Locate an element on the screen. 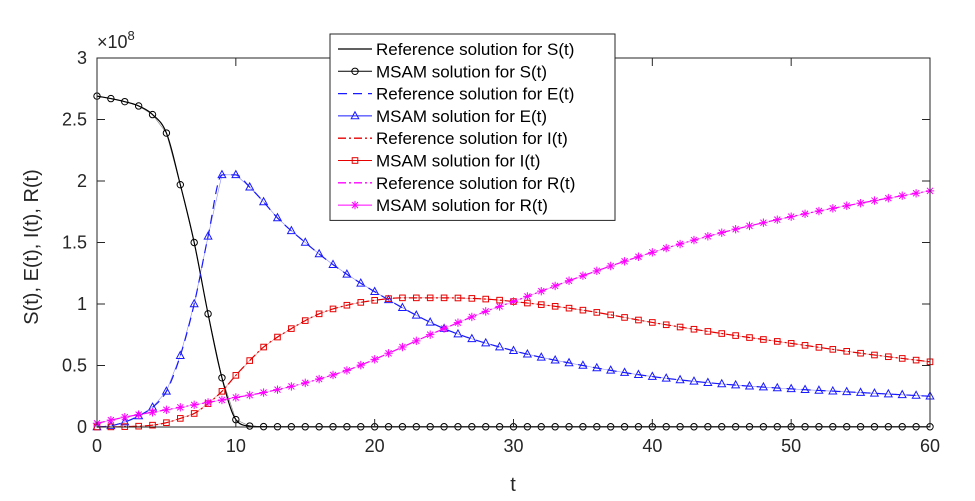 Image resolution: width=975 pixels, height=501 pixels. legend-entry: Reference solution for R(t) is located at coordinates (456, 183).